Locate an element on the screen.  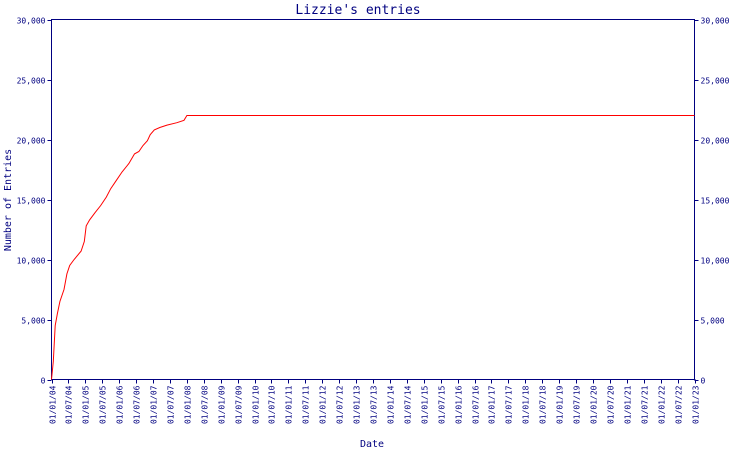
y-tick-label-right: 25,000 is located at coordinates (715, 81).